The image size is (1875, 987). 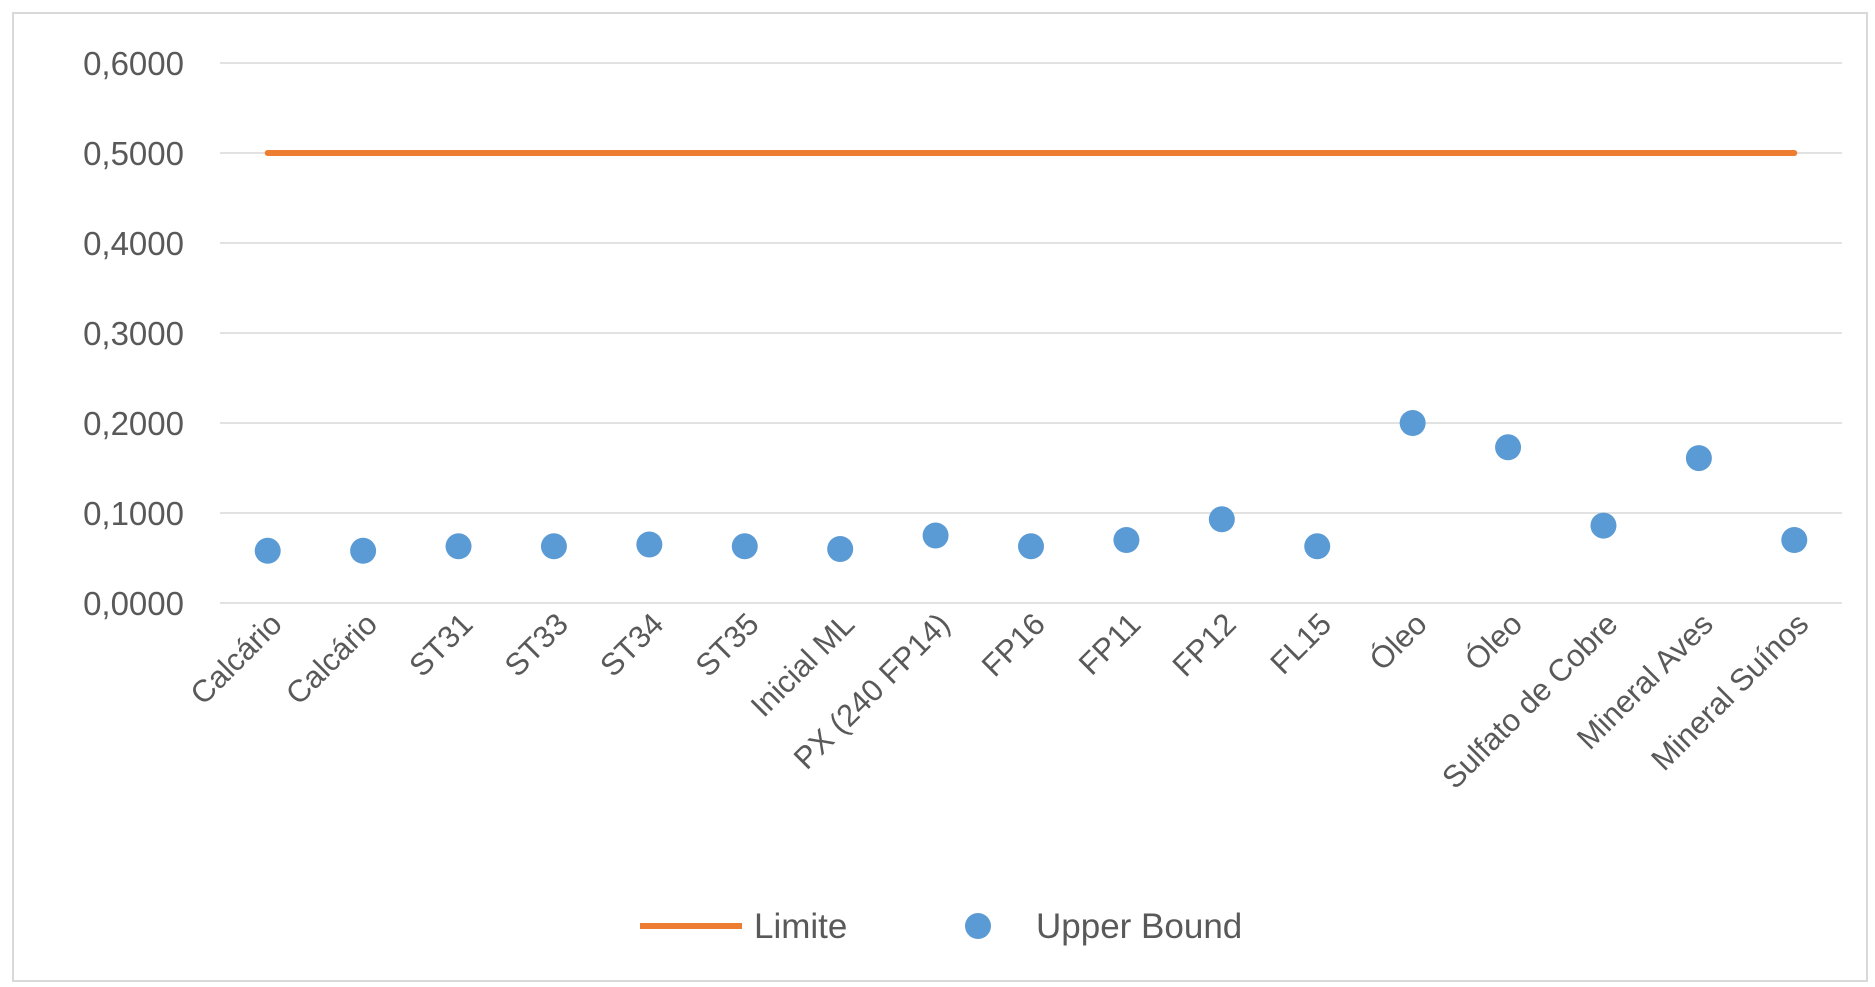 I want to click on y-tick-label: 0,3000, so click(x=133, y=333).